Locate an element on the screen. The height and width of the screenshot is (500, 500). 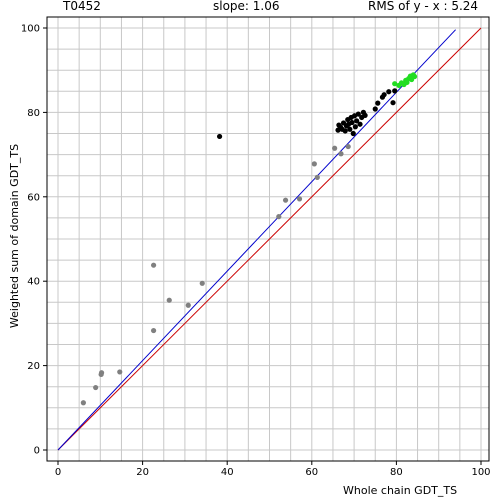
y-tick-label: 0 is located at coordinates (37, 451).